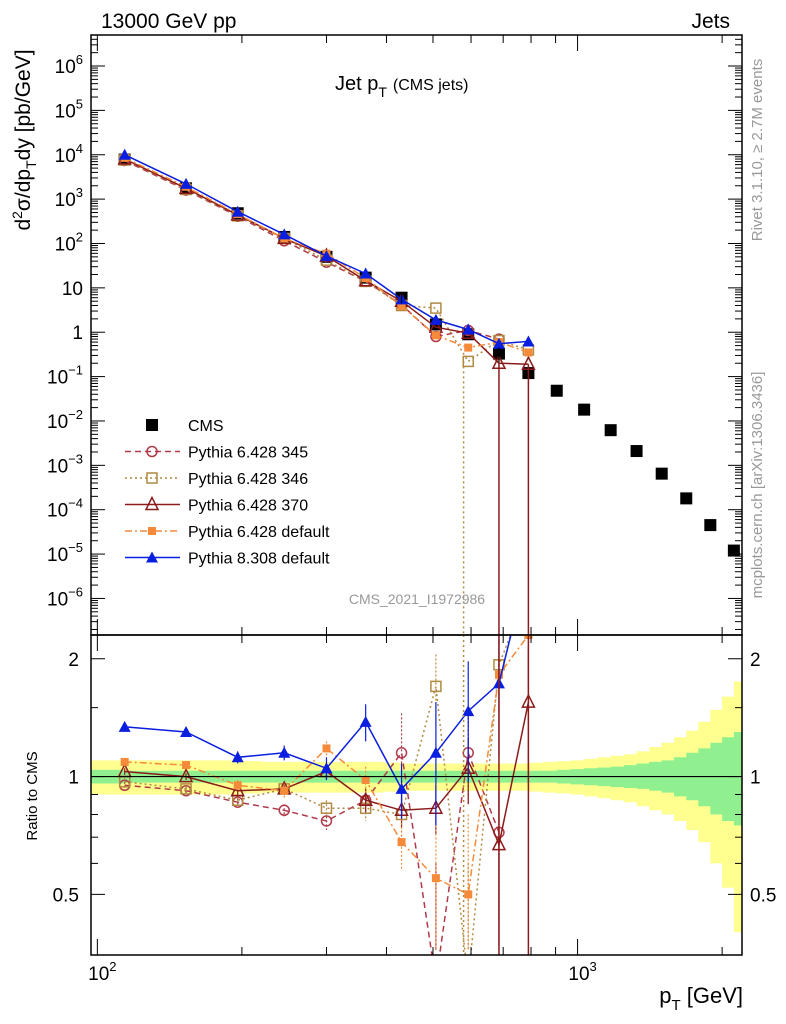 The image size is (786, 1024). Describe the element at coordinates (73, 660) in the screenshot. I see `ratio-y-tick-label: 2` at that location.